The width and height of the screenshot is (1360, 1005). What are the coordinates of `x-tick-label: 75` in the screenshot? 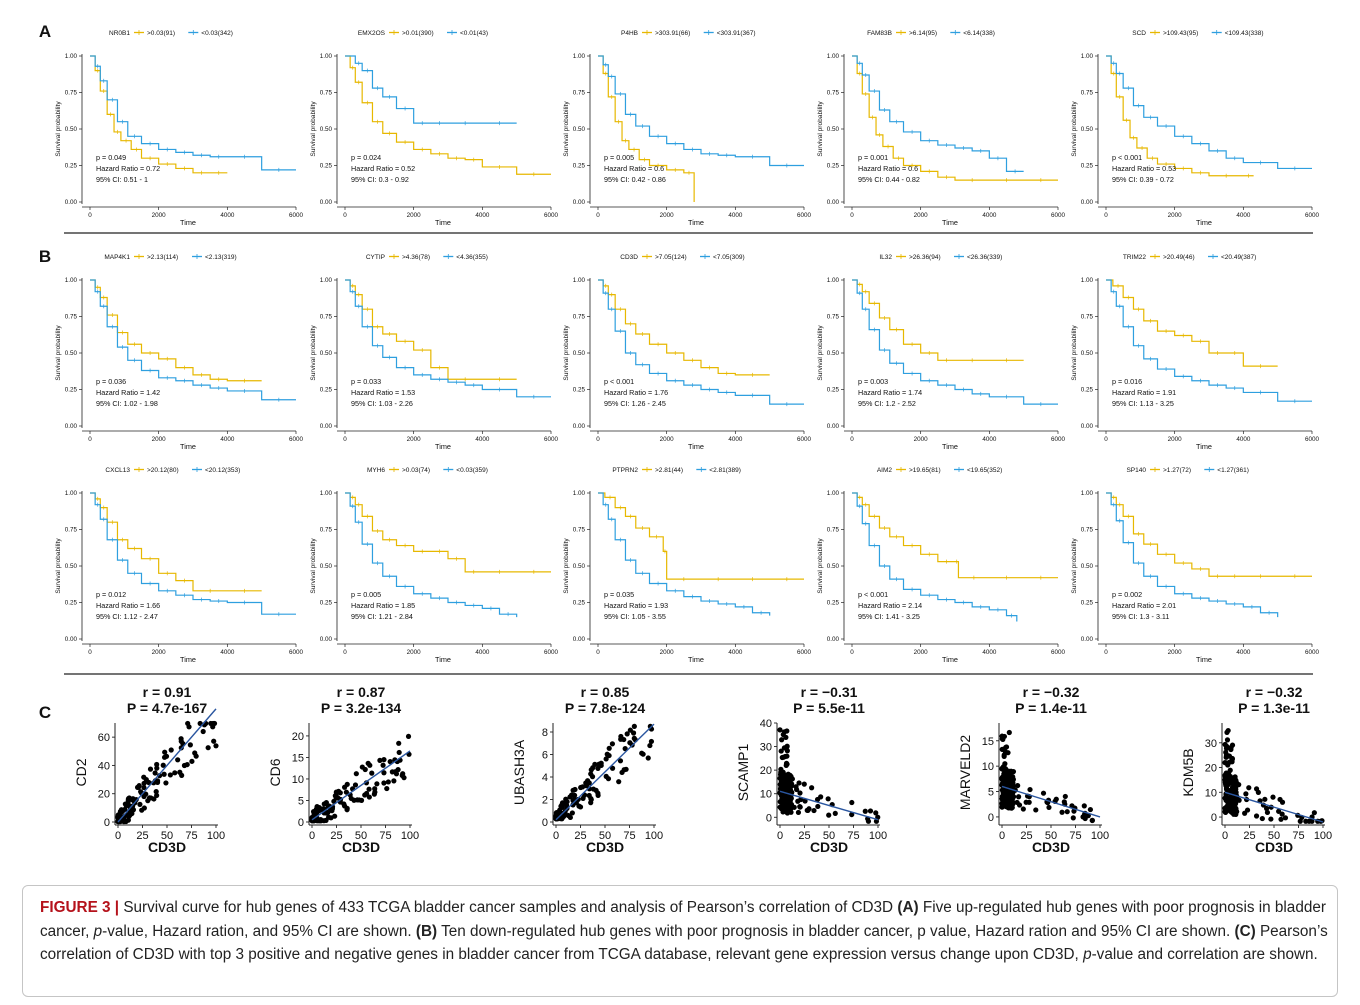 It's located at (629, 836).